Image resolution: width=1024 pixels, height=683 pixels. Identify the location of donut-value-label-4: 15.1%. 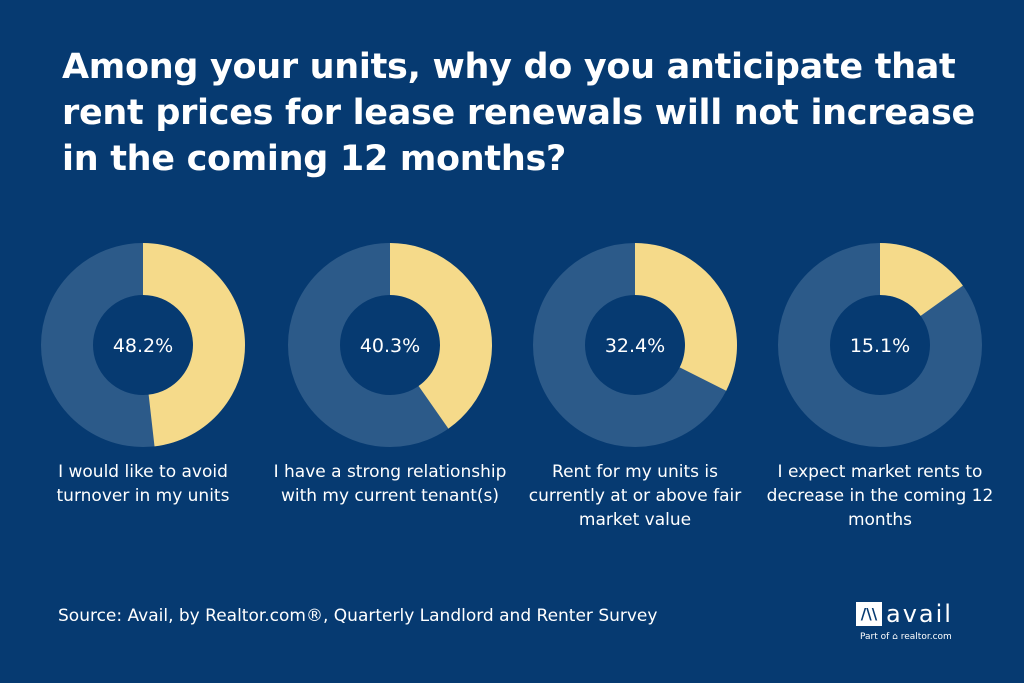
(880, 346).